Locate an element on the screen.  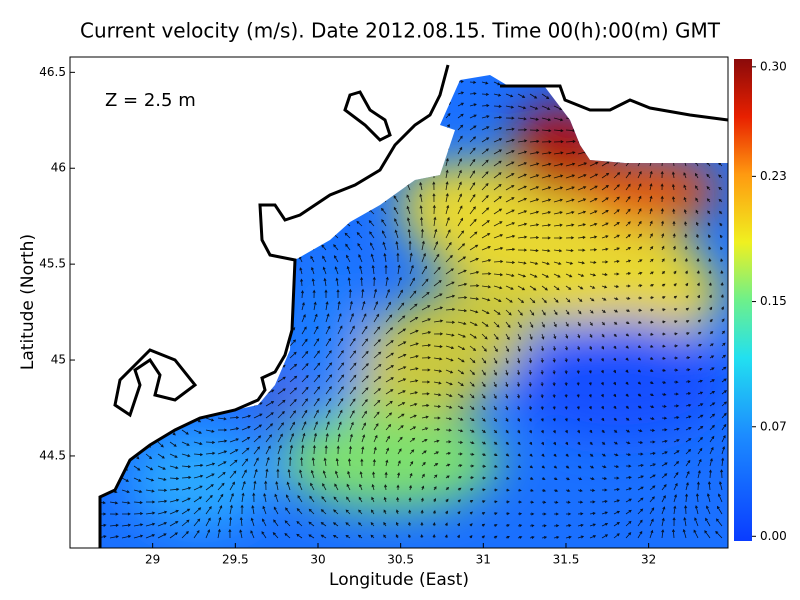
depth-annotation: Z = 2.5 m is located at coordinates (150, 100).